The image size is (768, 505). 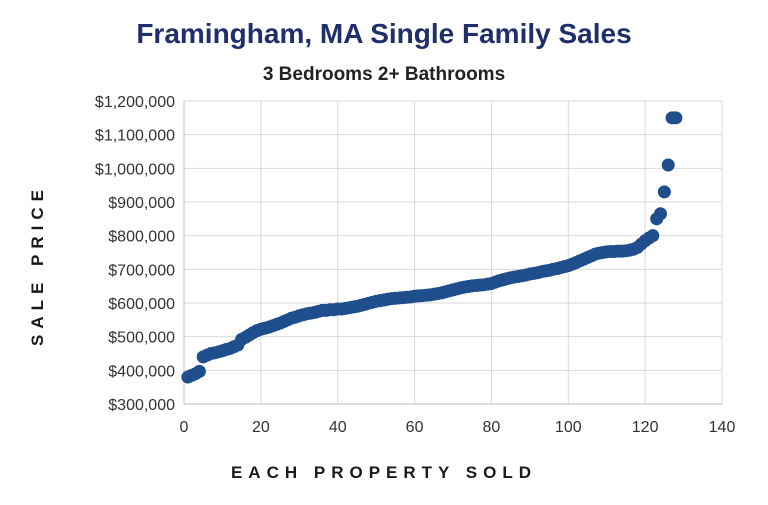 What do you see at coordinates (141, 270) in the screenshot?
I see `y-tick-label: $700,000` at bounding box center [141, 270].